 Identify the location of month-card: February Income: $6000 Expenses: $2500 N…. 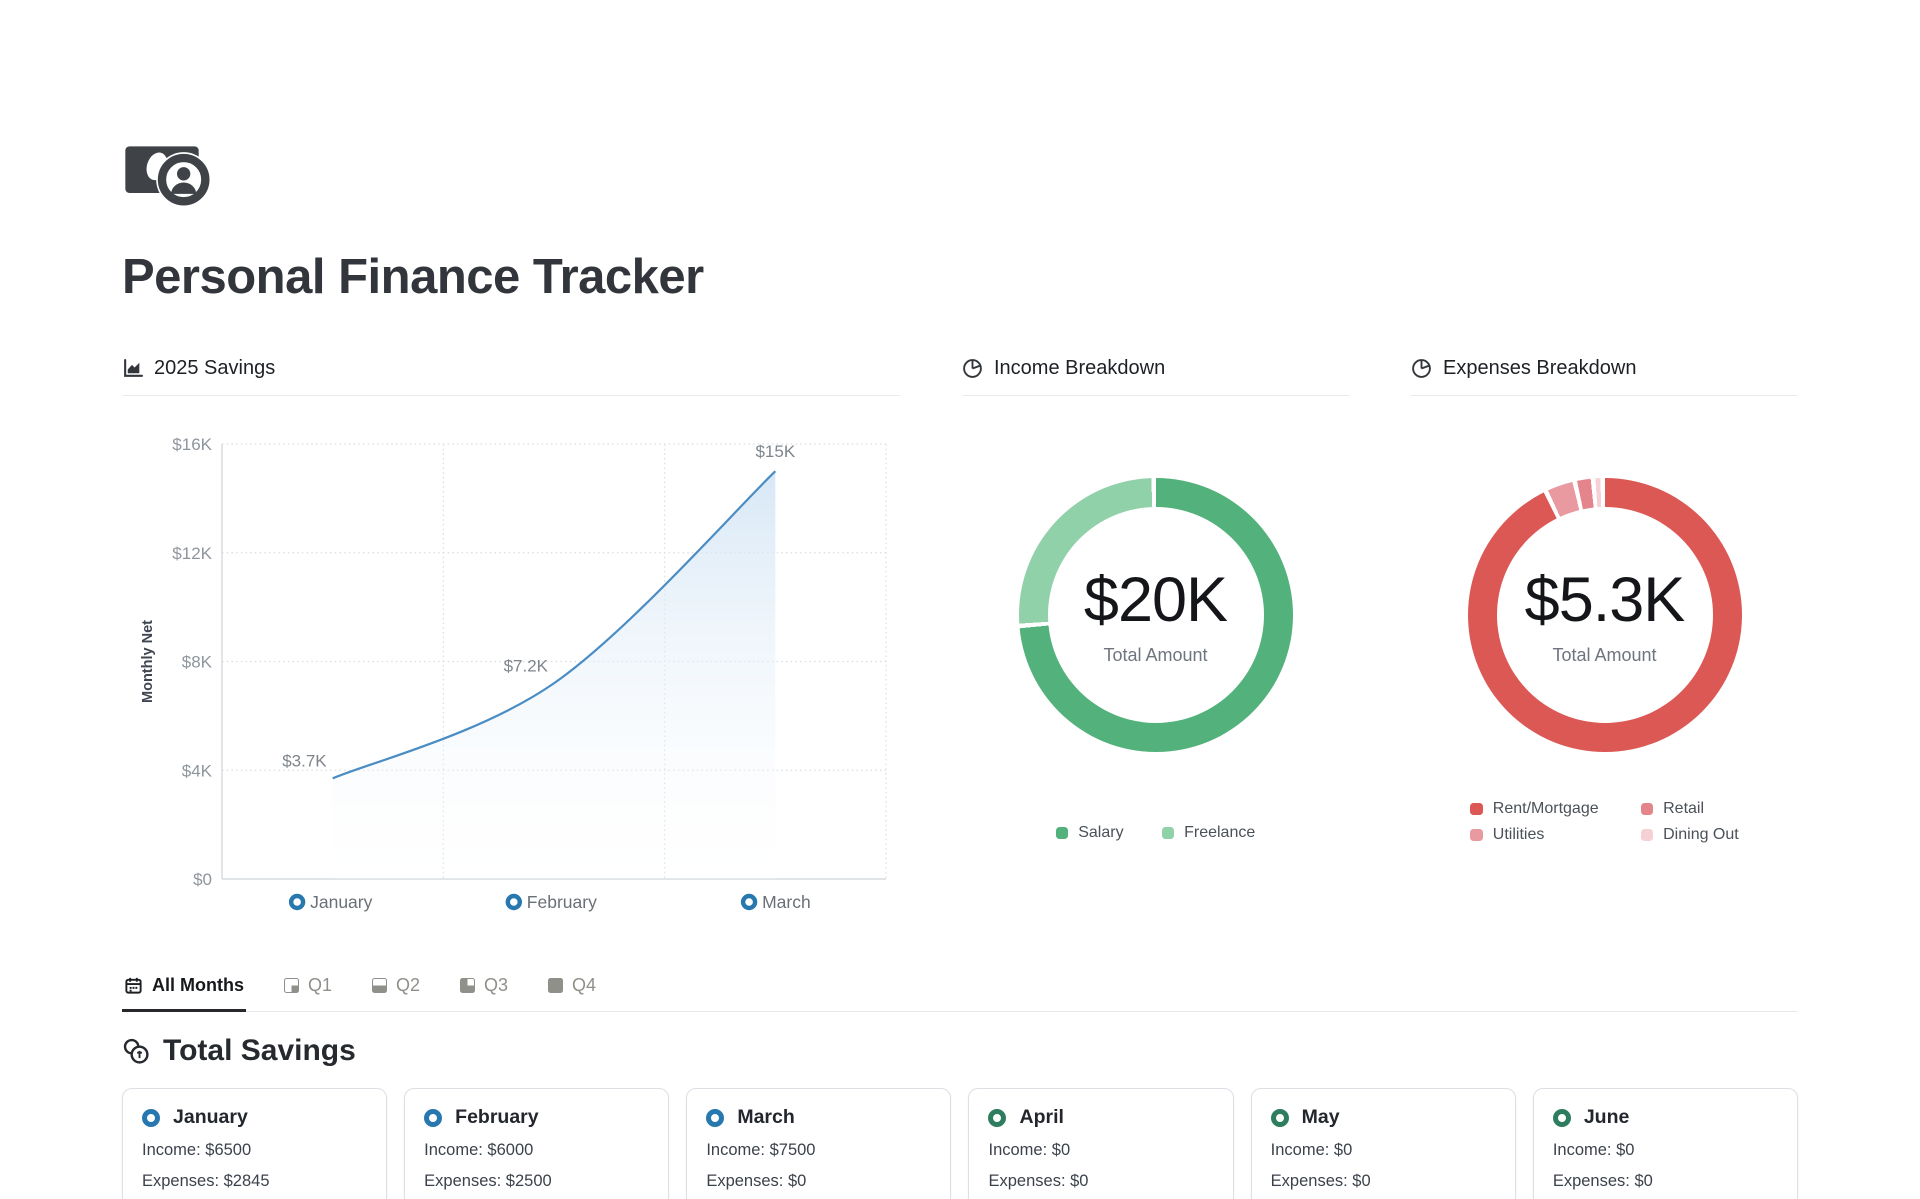
(537, 1143).